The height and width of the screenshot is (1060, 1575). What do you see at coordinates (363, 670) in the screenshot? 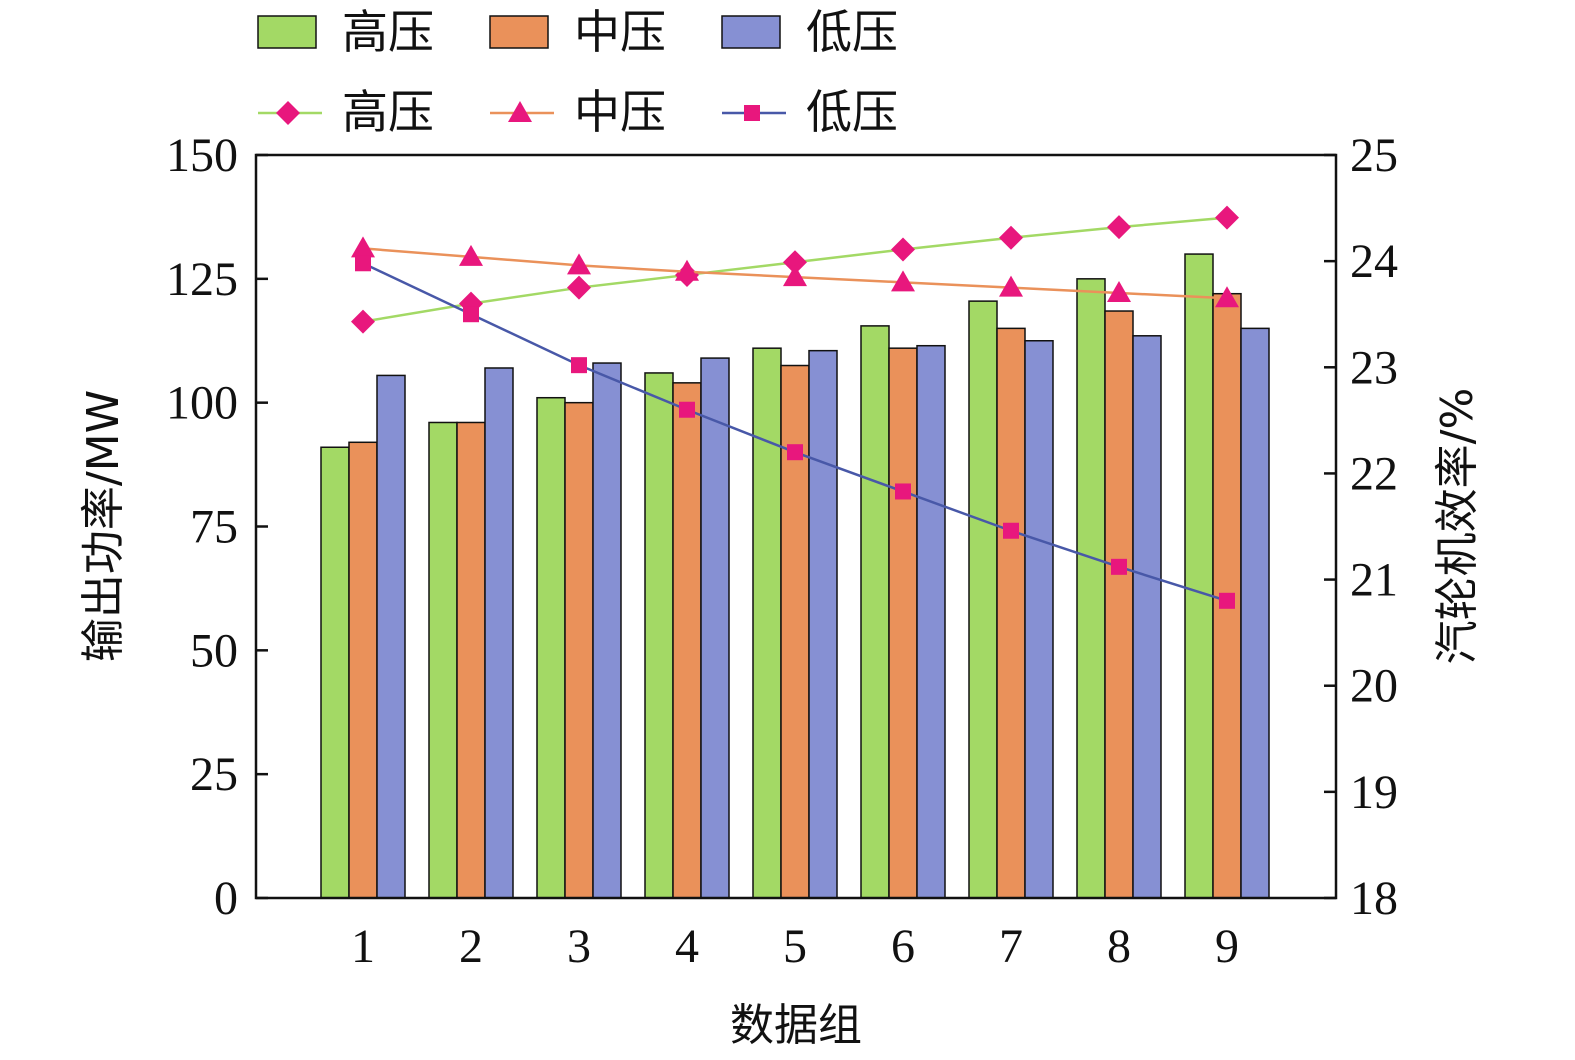
I see `bar-中压-1` at bounding box center [363, 670].